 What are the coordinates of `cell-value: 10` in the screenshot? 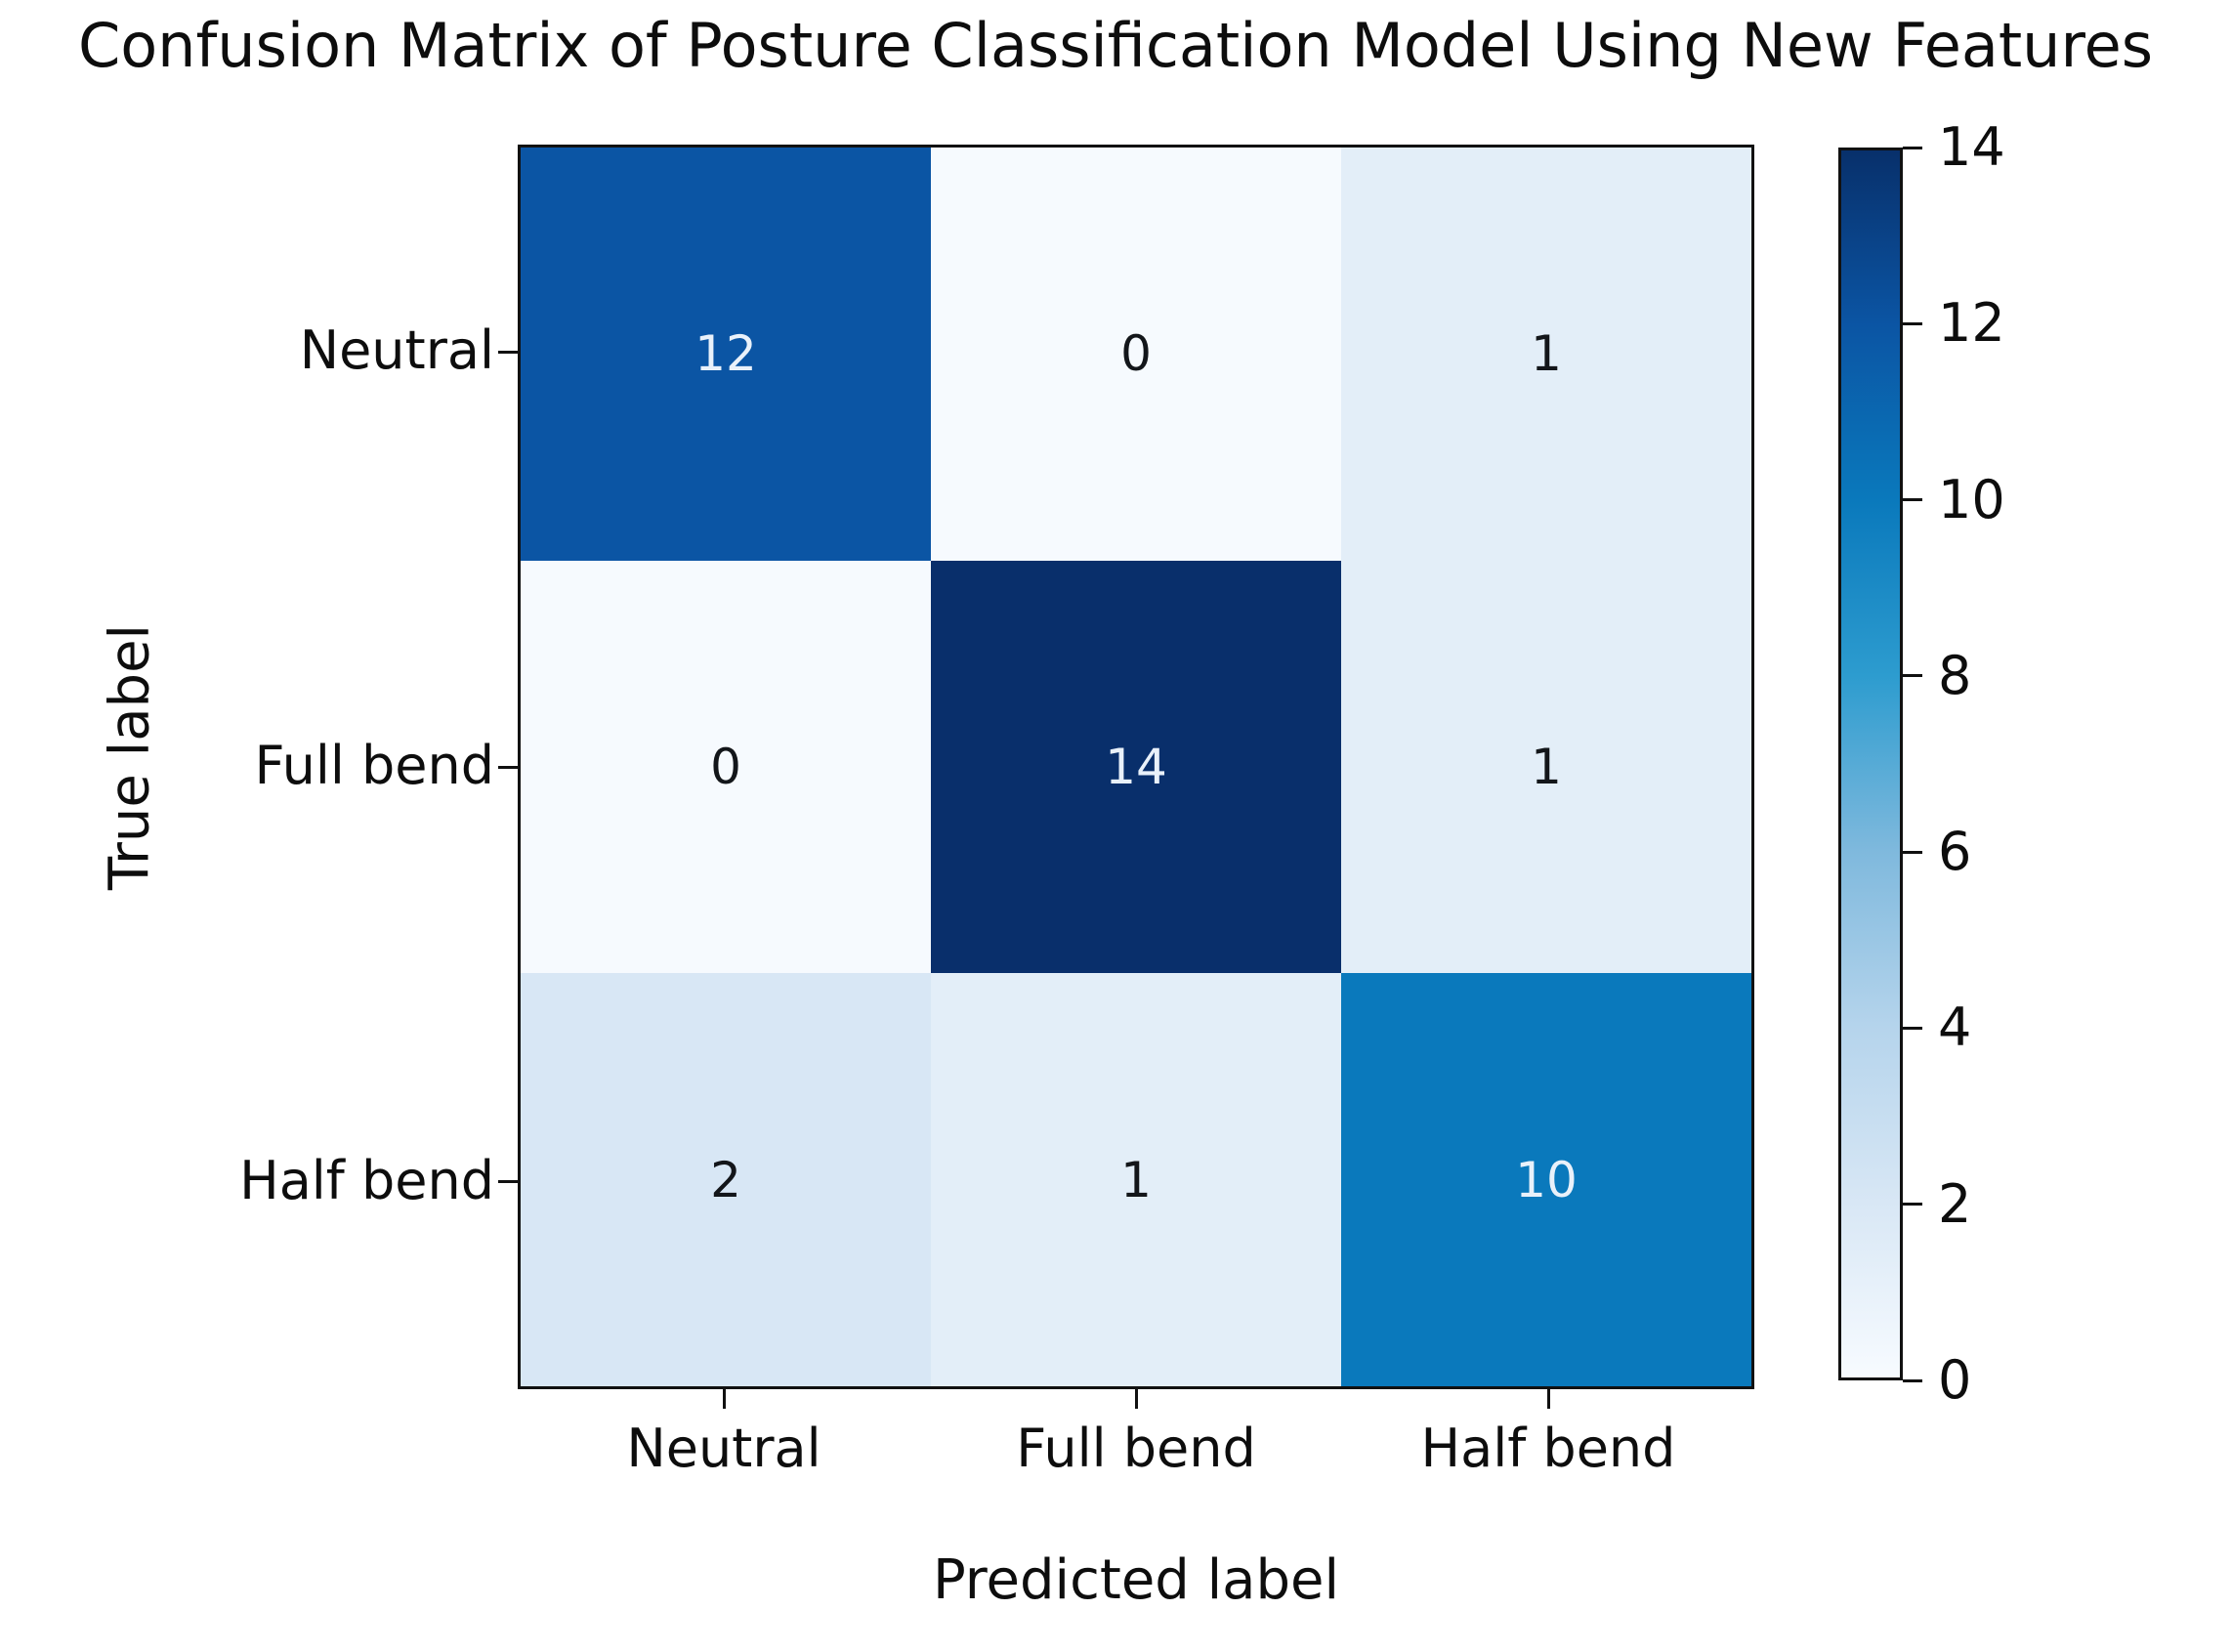 It's located at (1546, 1179).